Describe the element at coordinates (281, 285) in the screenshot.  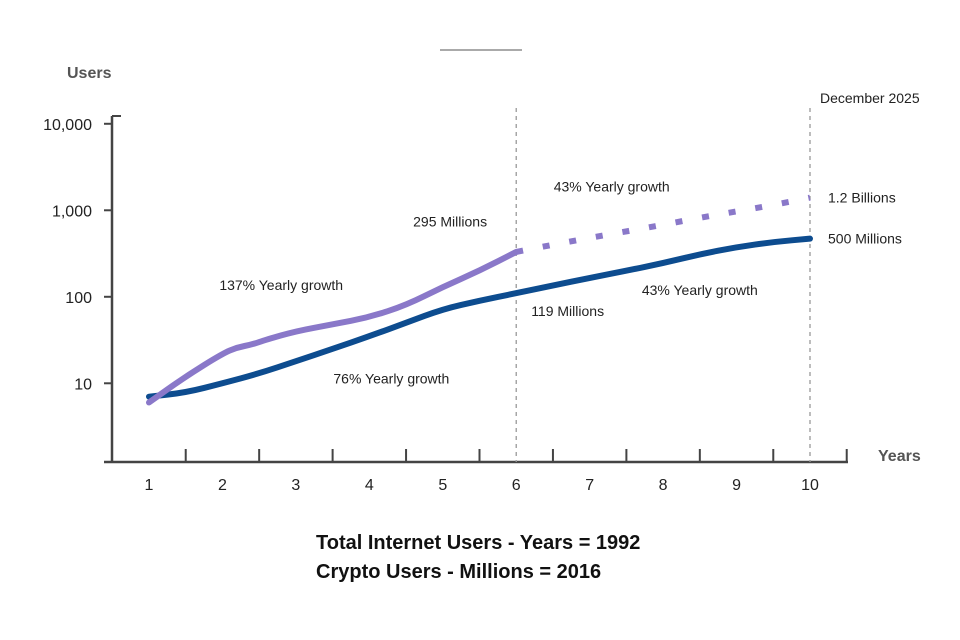
I see `annotation-5: 137% Yearly growth` at that location.